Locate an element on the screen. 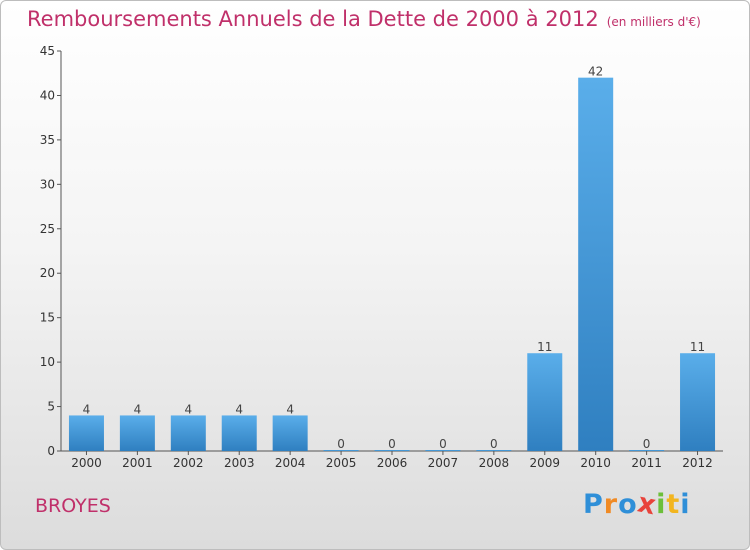 The image size is (750, 550). x-tick-label: 2002 is located at coordinates (188, 463).